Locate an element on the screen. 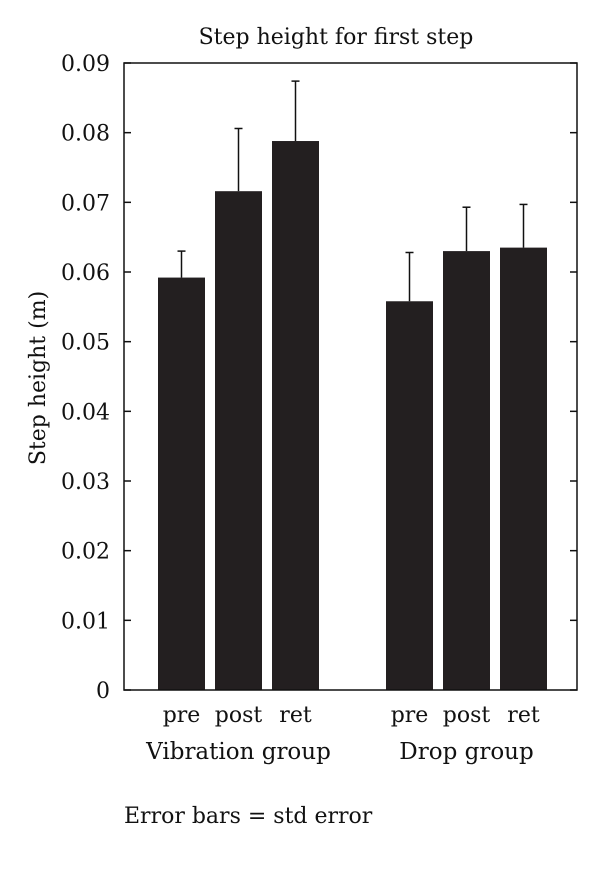 This screenshot has width=600, height=869. bar-vibration-post is located at coordinates (238, 441).